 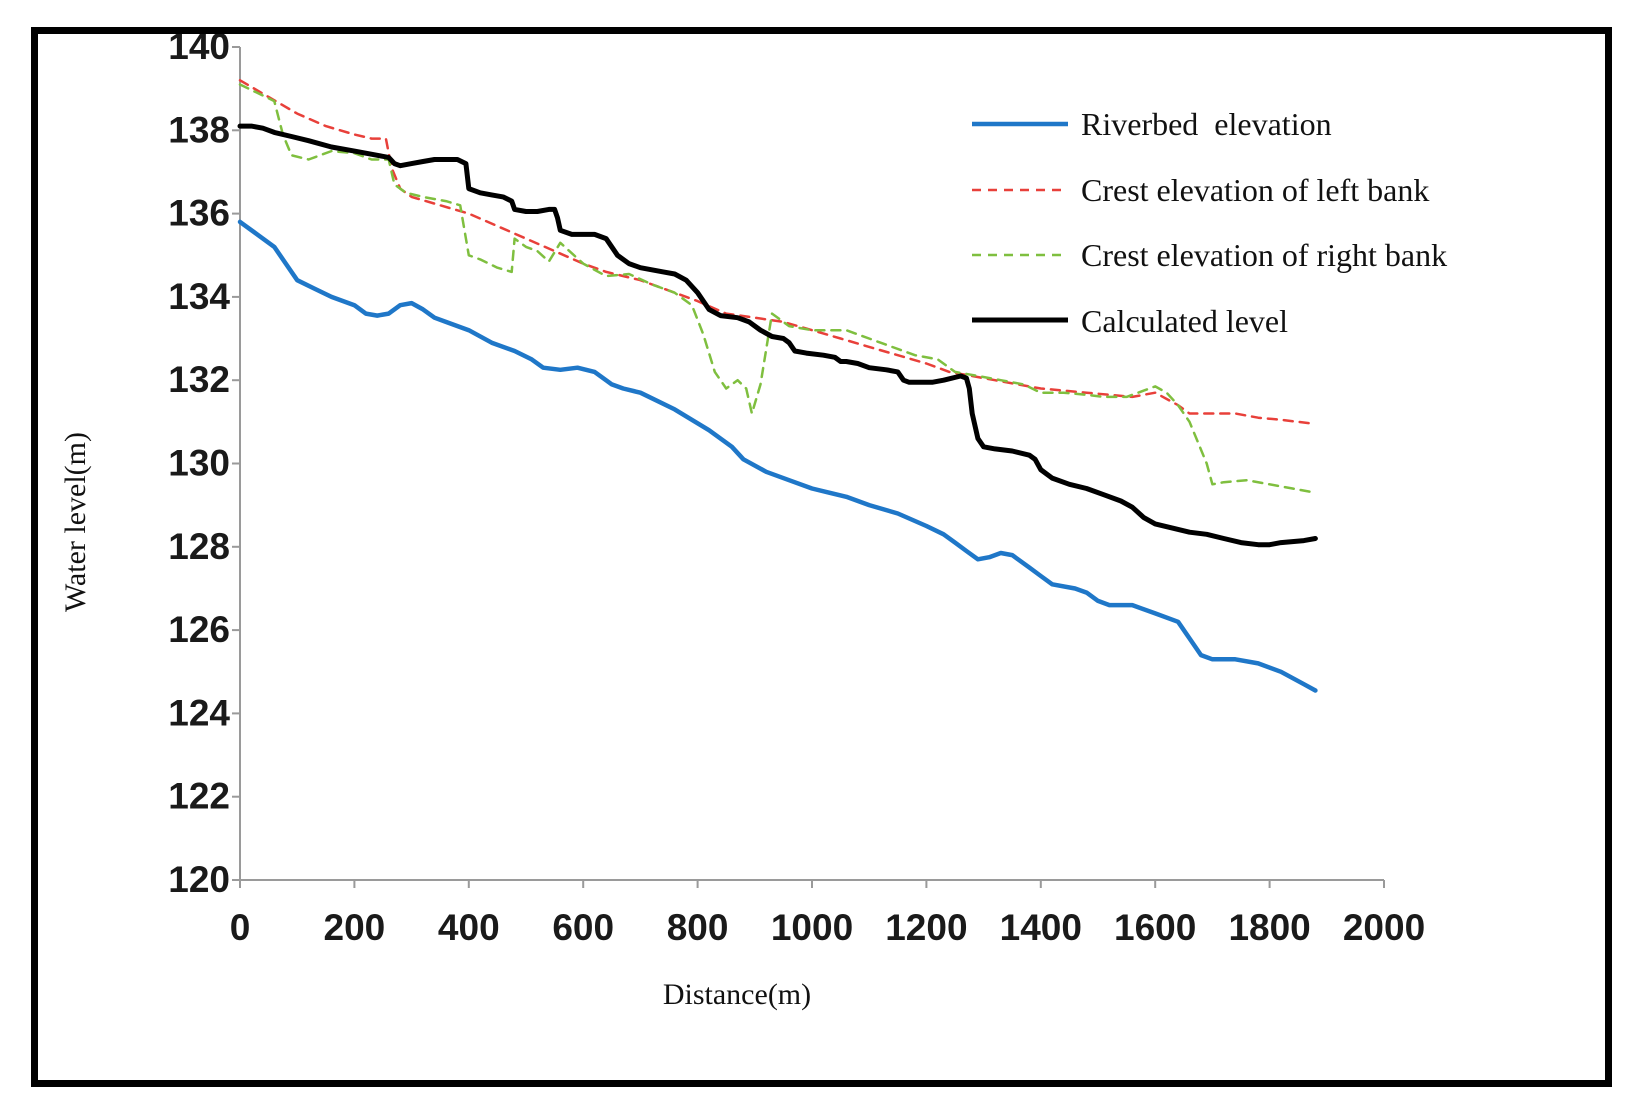 I want to click on x-axis-title: Distance(m), so click(x=737, y=994).